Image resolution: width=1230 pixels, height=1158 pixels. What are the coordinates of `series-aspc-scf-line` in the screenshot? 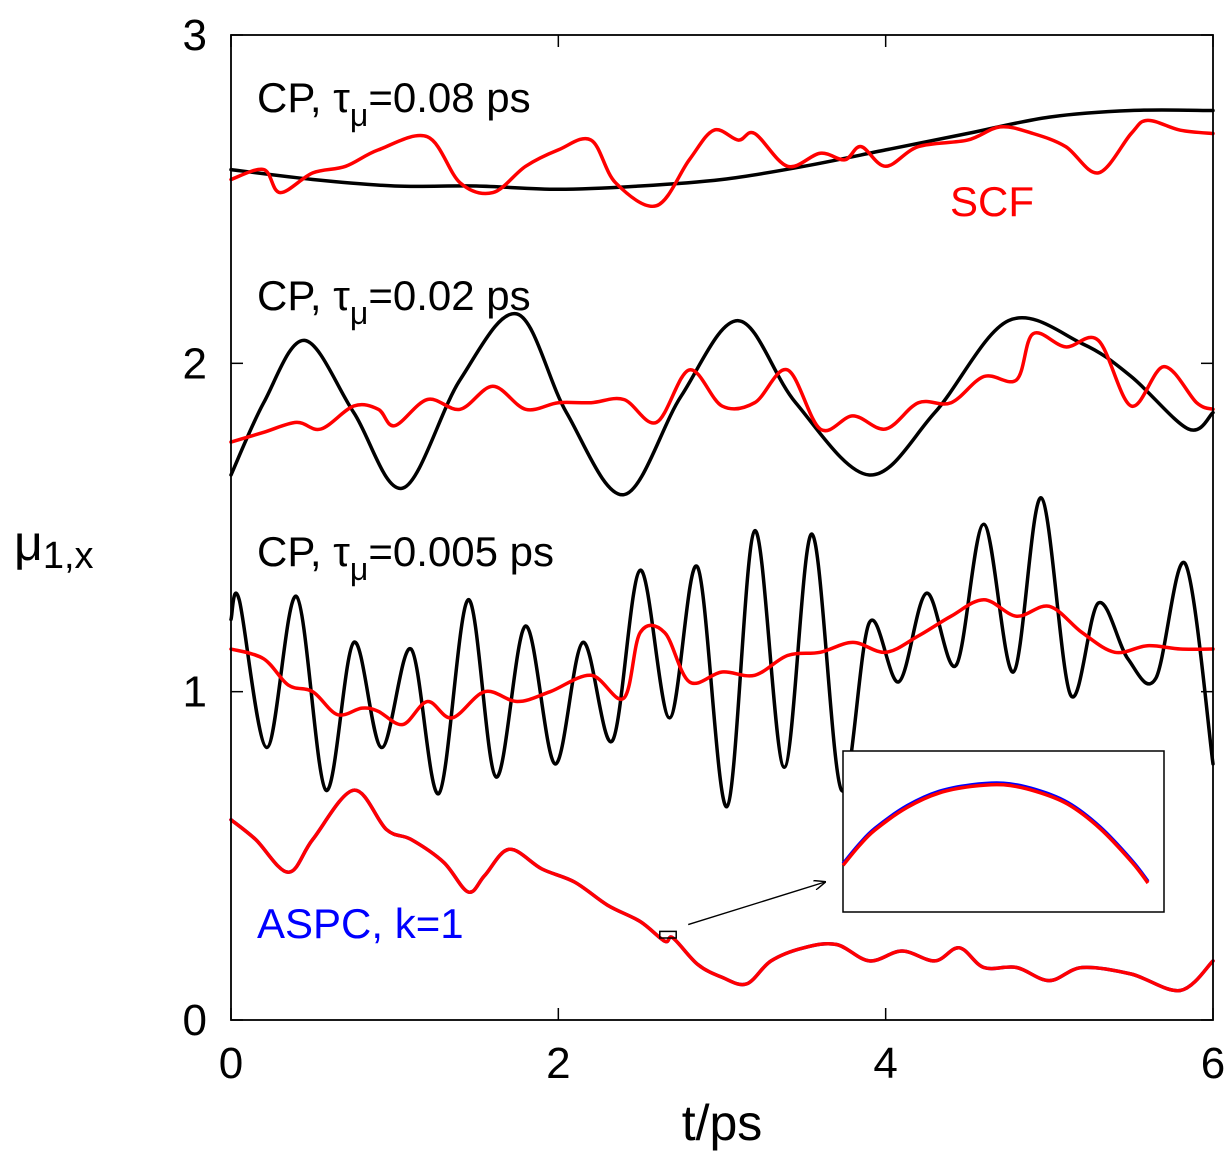 It's located at (722, 890).